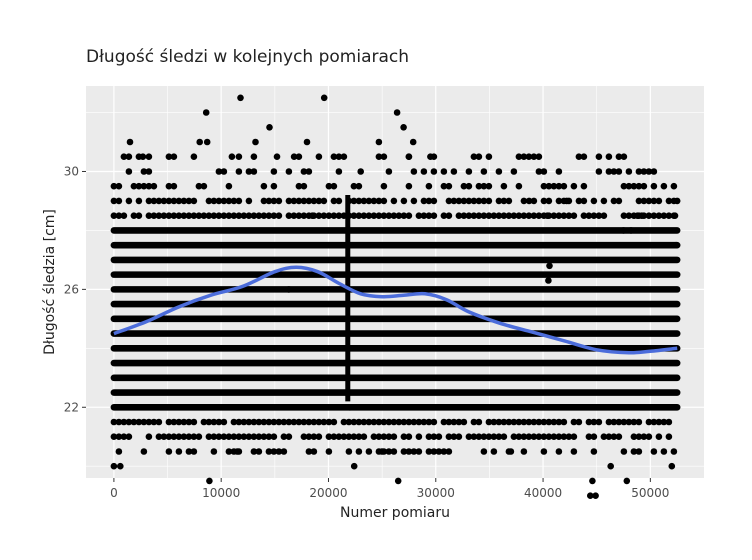 Image resolution: width=752 pixels, height=560 pixels. I want to click on x-tick-label: 20000, so click(328, 493).